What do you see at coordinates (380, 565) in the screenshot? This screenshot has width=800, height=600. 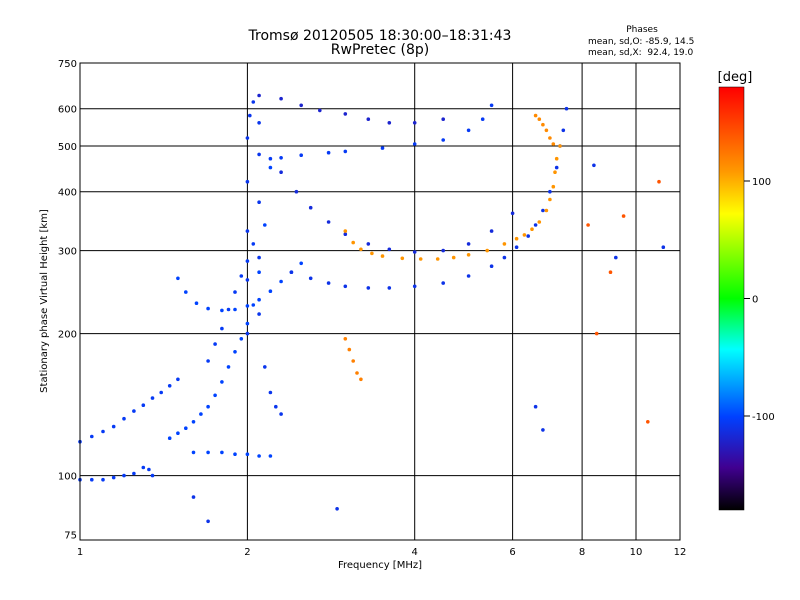 I see `x-axis-label: Frequency [MHz]` at bounding box center [380, 565].